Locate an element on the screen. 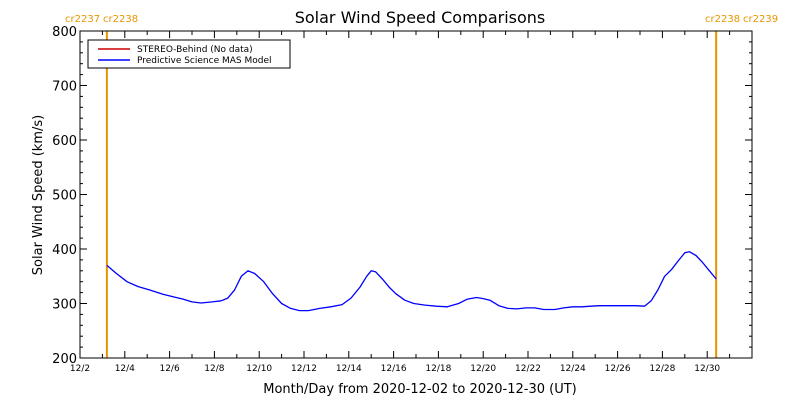 This screenshot has height=400, width=800. legend-label-stereo: STEREO-Behind (No data) is located at coordinates (195, 50).